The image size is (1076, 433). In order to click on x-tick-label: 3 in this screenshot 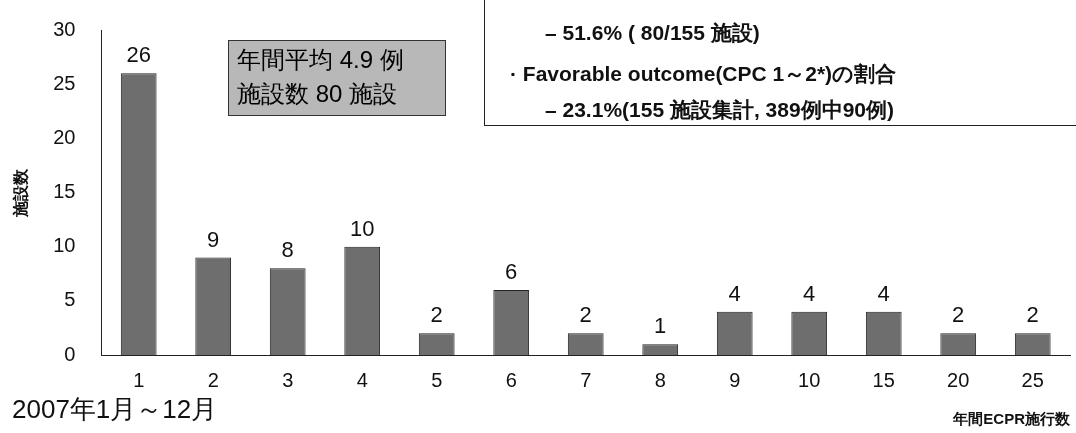, I will do `click(288, 379)`.